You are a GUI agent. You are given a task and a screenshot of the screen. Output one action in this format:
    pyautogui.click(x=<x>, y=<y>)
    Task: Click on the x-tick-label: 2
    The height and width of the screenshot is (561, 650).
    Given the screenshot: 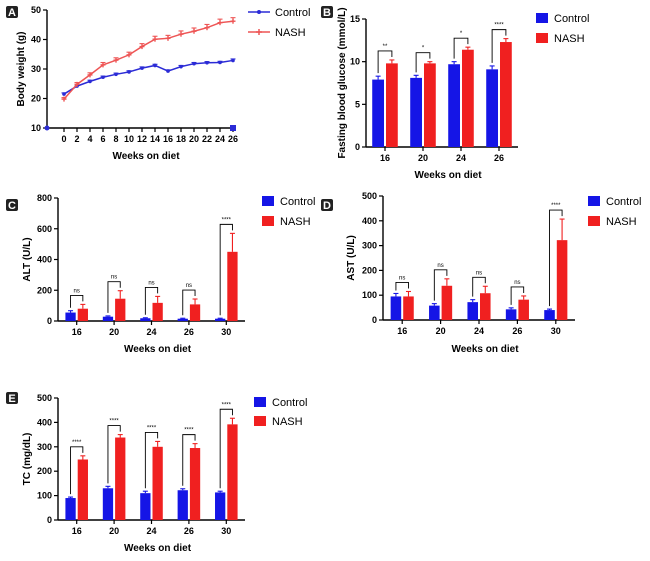 What is the action you would take?
    pyautogui.click(x=76, y=139)
    